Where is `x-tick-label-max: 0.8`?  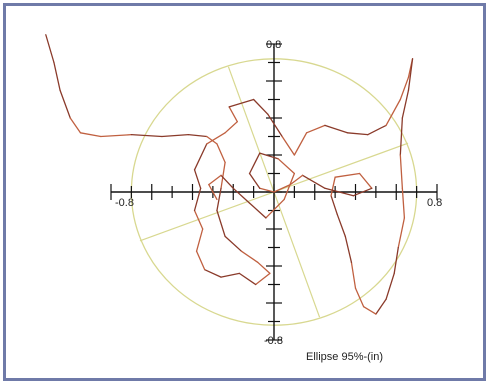 x-tick-label-max: 0.8 is located at coordinates (434, 203).